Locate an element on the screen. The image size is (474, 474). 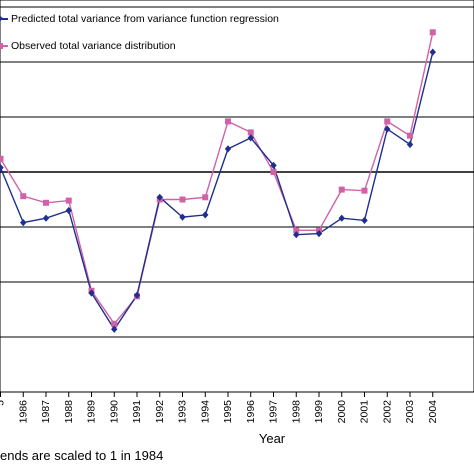
data-point-observed-2000 is located at coordinates (341, 189).